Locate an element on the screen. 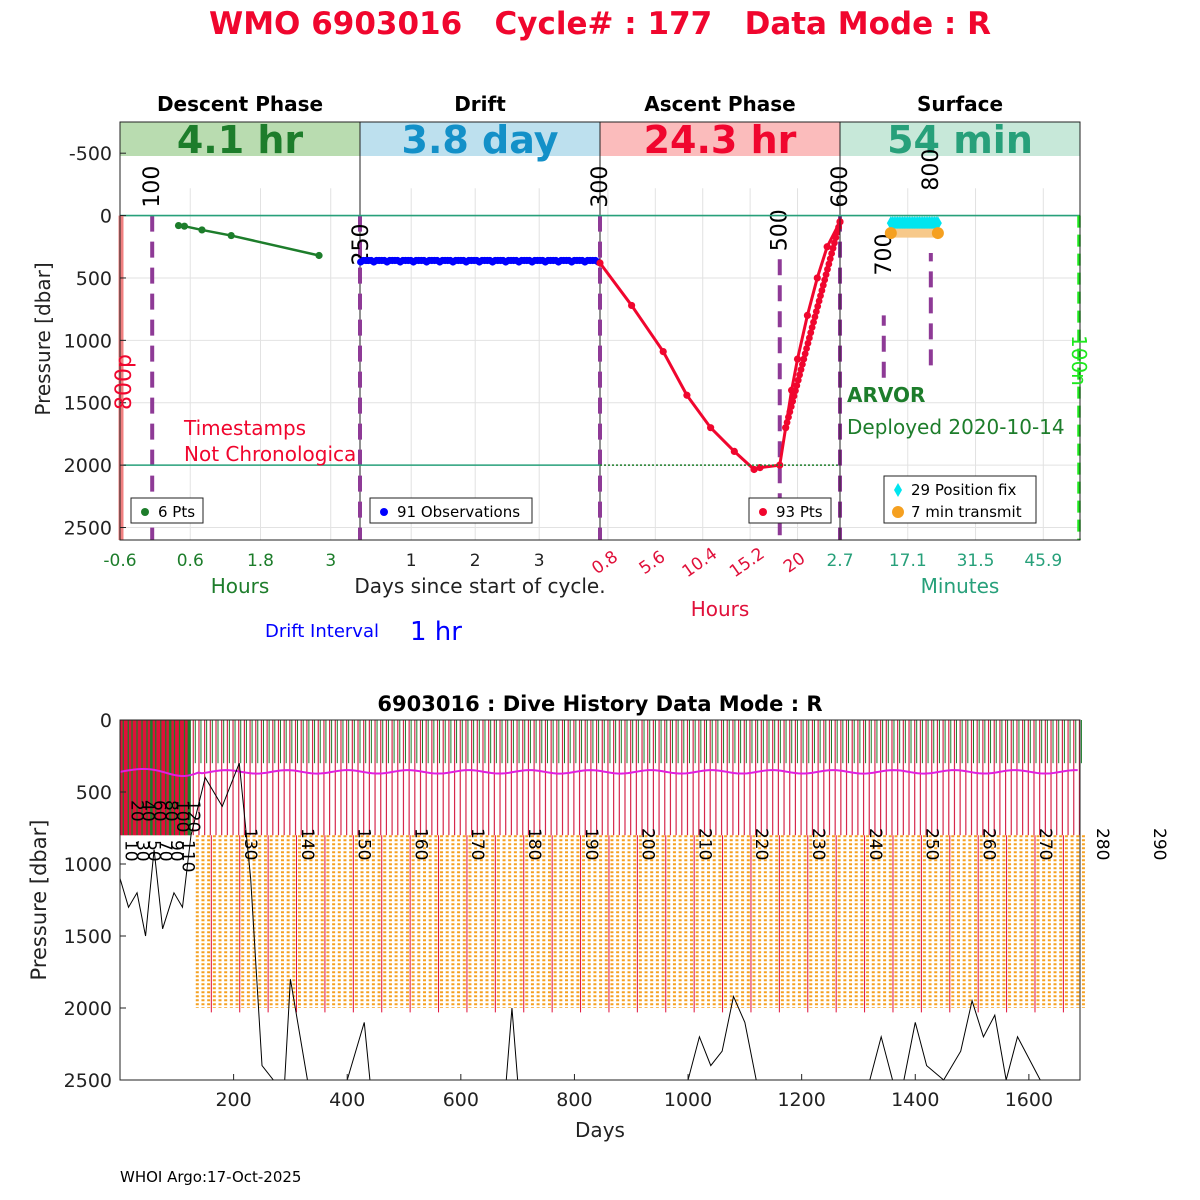  x-tick-label: 1400 is located at coordinates (915, 1100).